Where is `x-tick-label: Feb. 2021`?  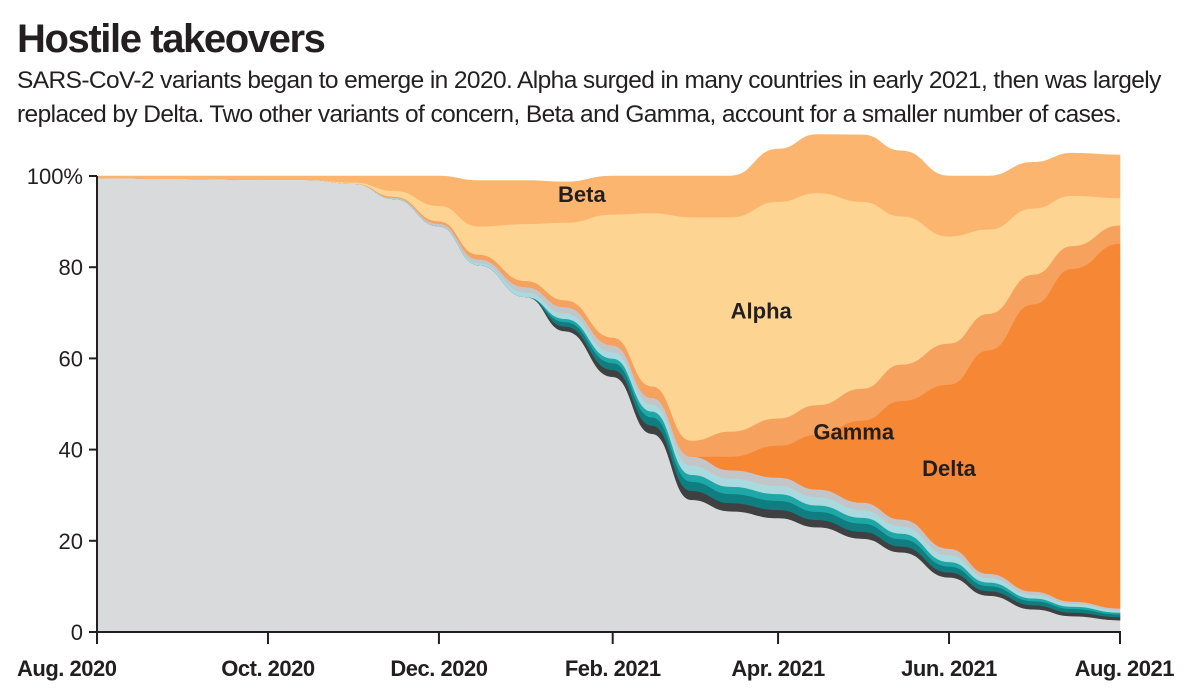 x-tick-label: Feb. 2021 is located at coordinates (613, 668).